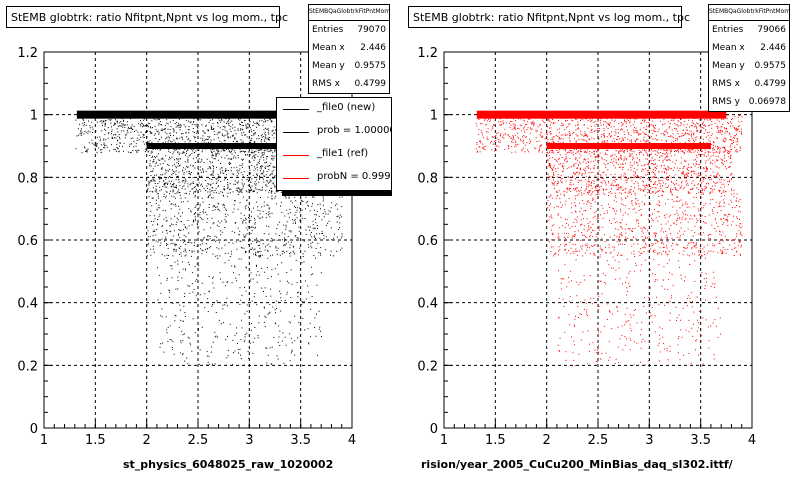 This screenshot has width=800, height=480. I want to click on legend-item-prob: prob = 1.000000, so click(334, 132).